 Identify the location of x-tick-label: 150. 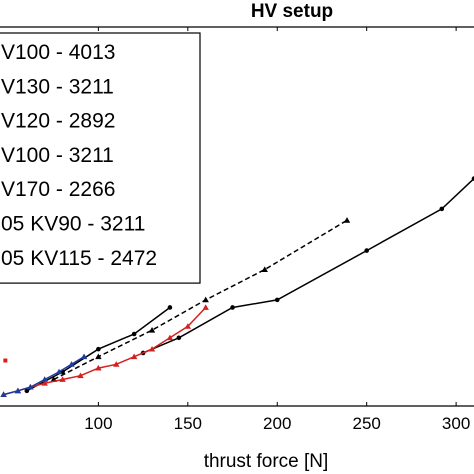
(188, 423).